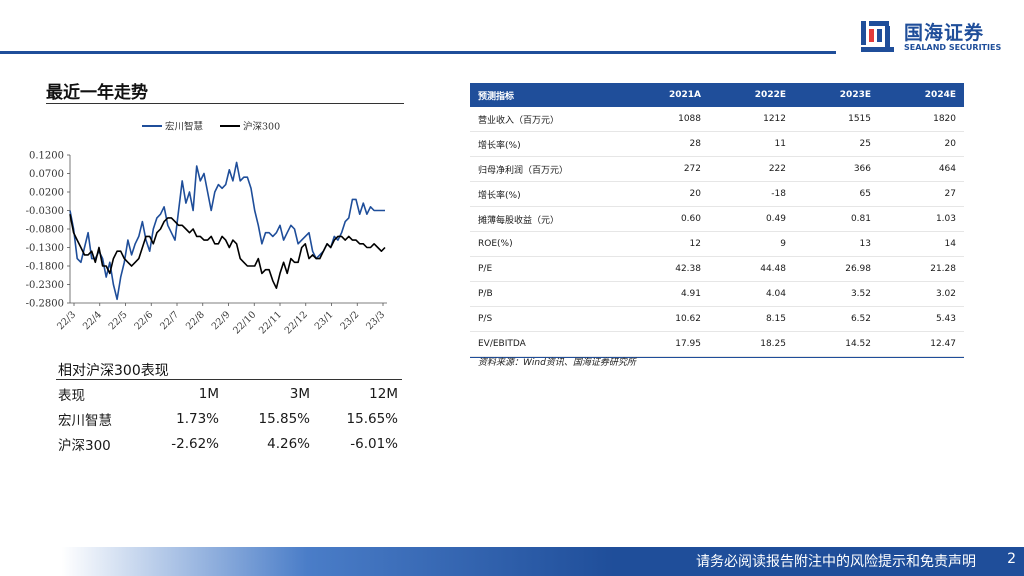 The width and height of the screenshot is (1024, 576). Describe the element at coordinates (229, 418) in the screenshot. I see `perf-row: 宏川智慧 1.73% 15.85% 15.65%` at that location.